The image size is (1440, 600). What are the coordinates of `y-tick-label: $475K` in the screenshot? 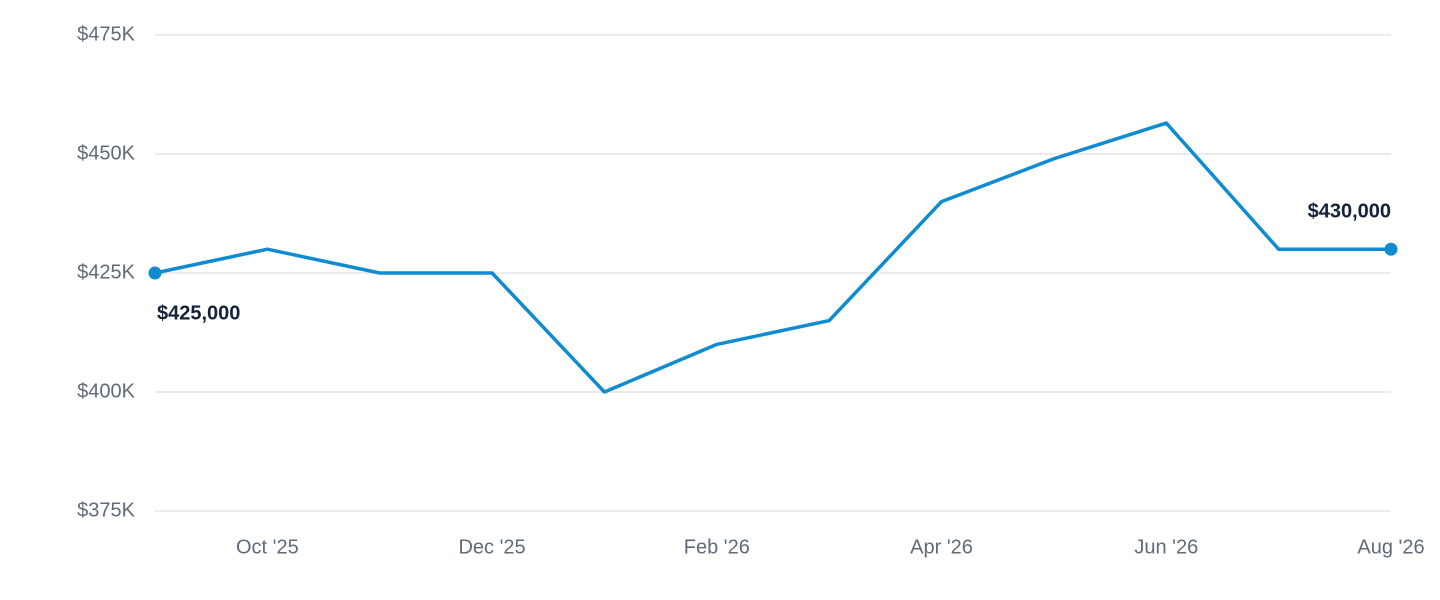 It's located at (106, 34).